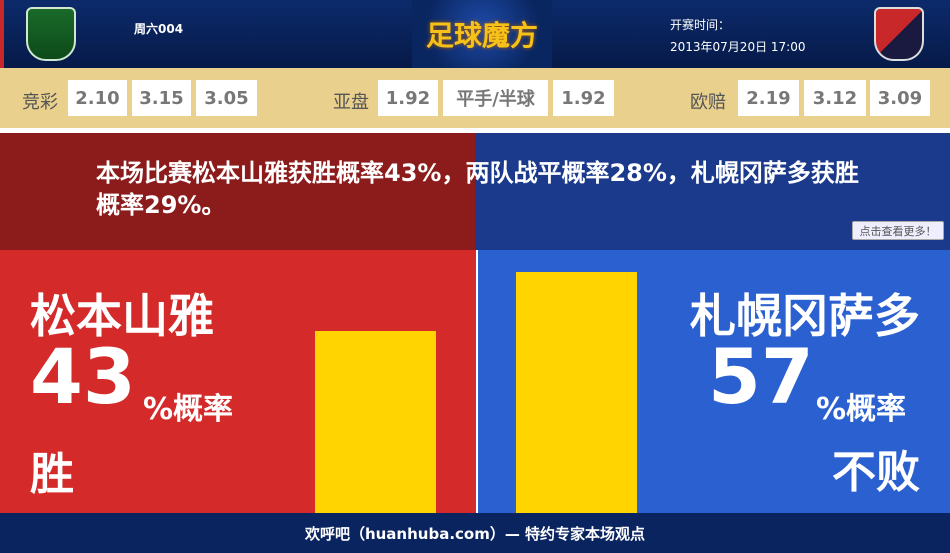 The height and width of the screenshot is (553, 950). I want to click on banner-left, so click(237, 191).